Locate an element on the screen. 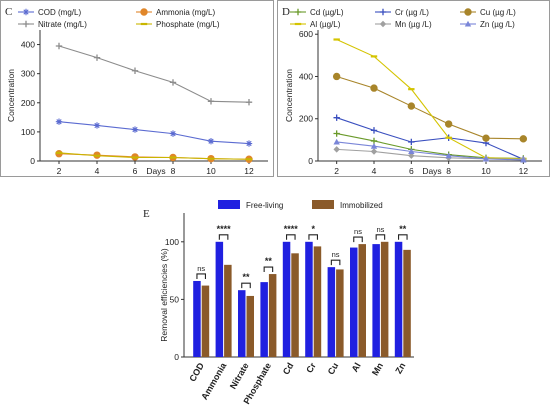  panel-c-xtick-label: 10 is located at coordinates (211, 171).